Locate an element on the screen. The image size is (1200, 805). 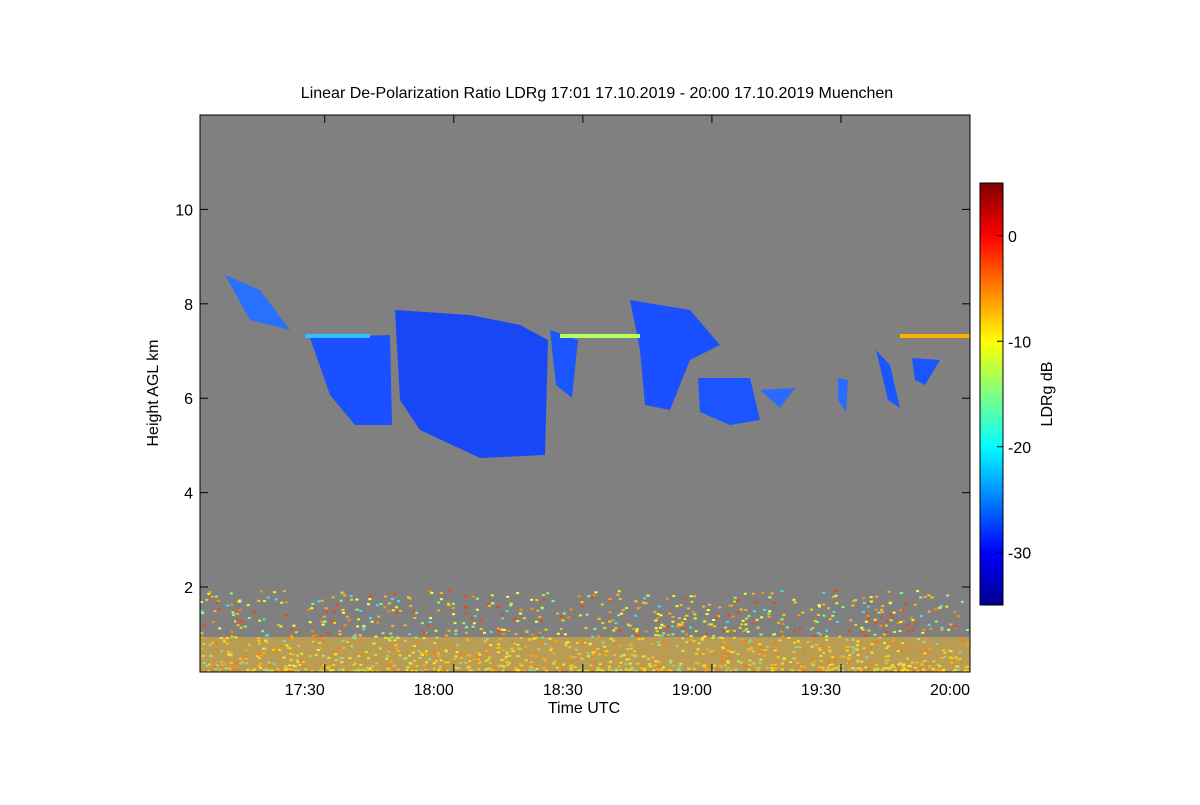
y-tick-label: 2 is located at coordinates (188, 588).